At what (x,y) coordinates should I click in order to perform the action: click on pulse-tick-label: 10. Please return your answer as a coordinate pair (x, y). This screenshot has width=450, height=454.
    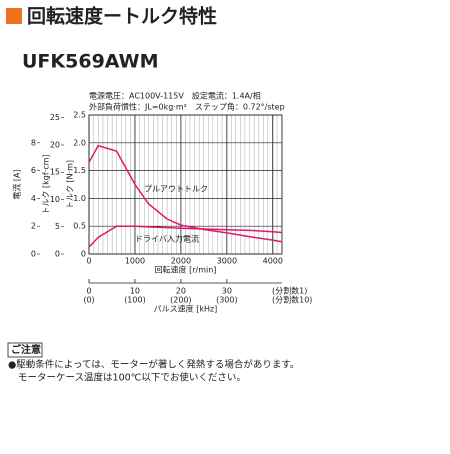
    Looking at the image, I should click on (135, 291).